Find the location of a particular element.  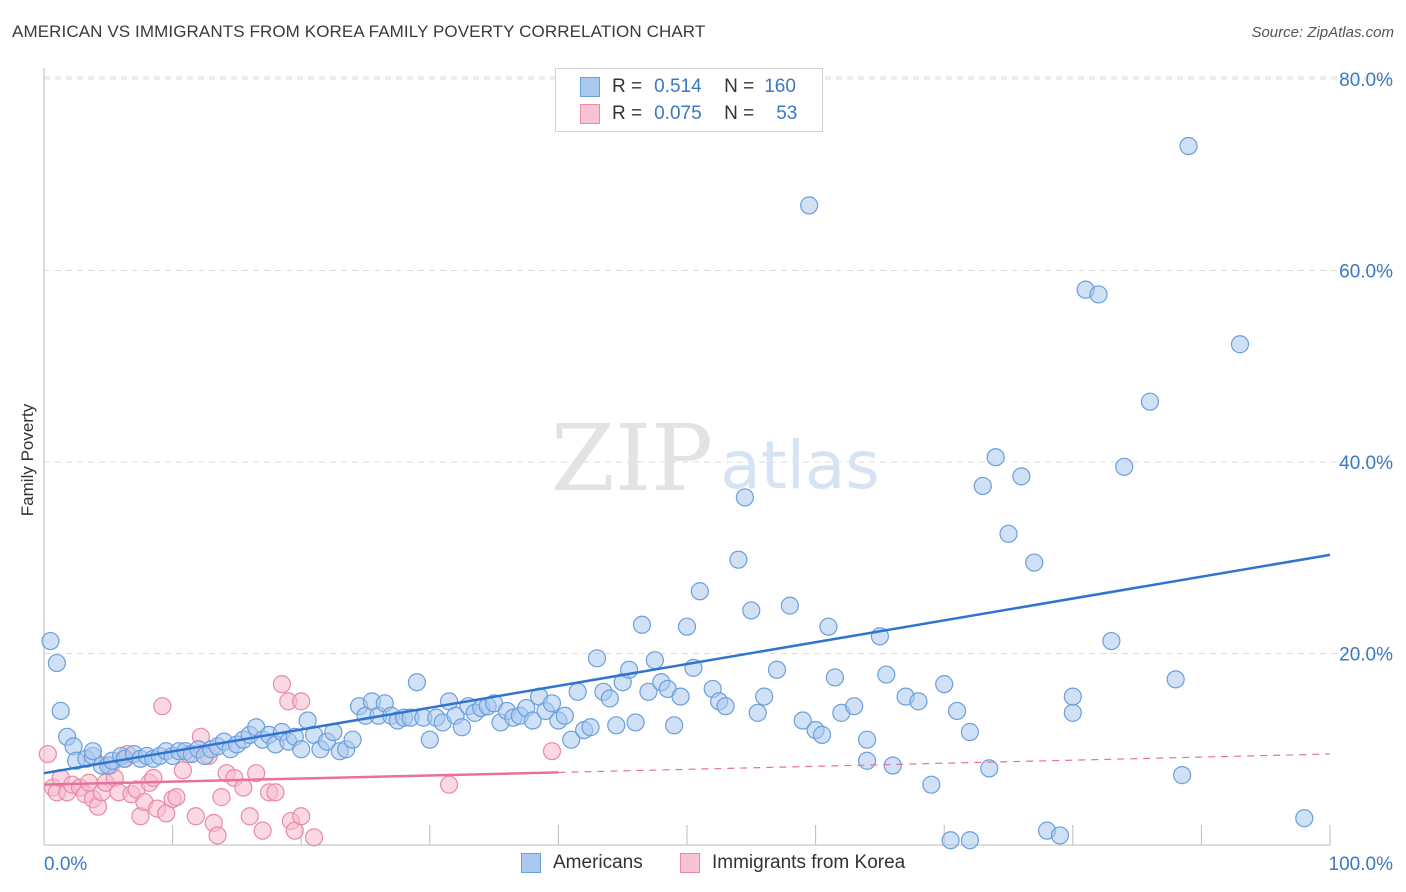

correlation-legend: R = 0.514 N = 160 R = 0.075 N = 53 is located at coordinates (689, 100).